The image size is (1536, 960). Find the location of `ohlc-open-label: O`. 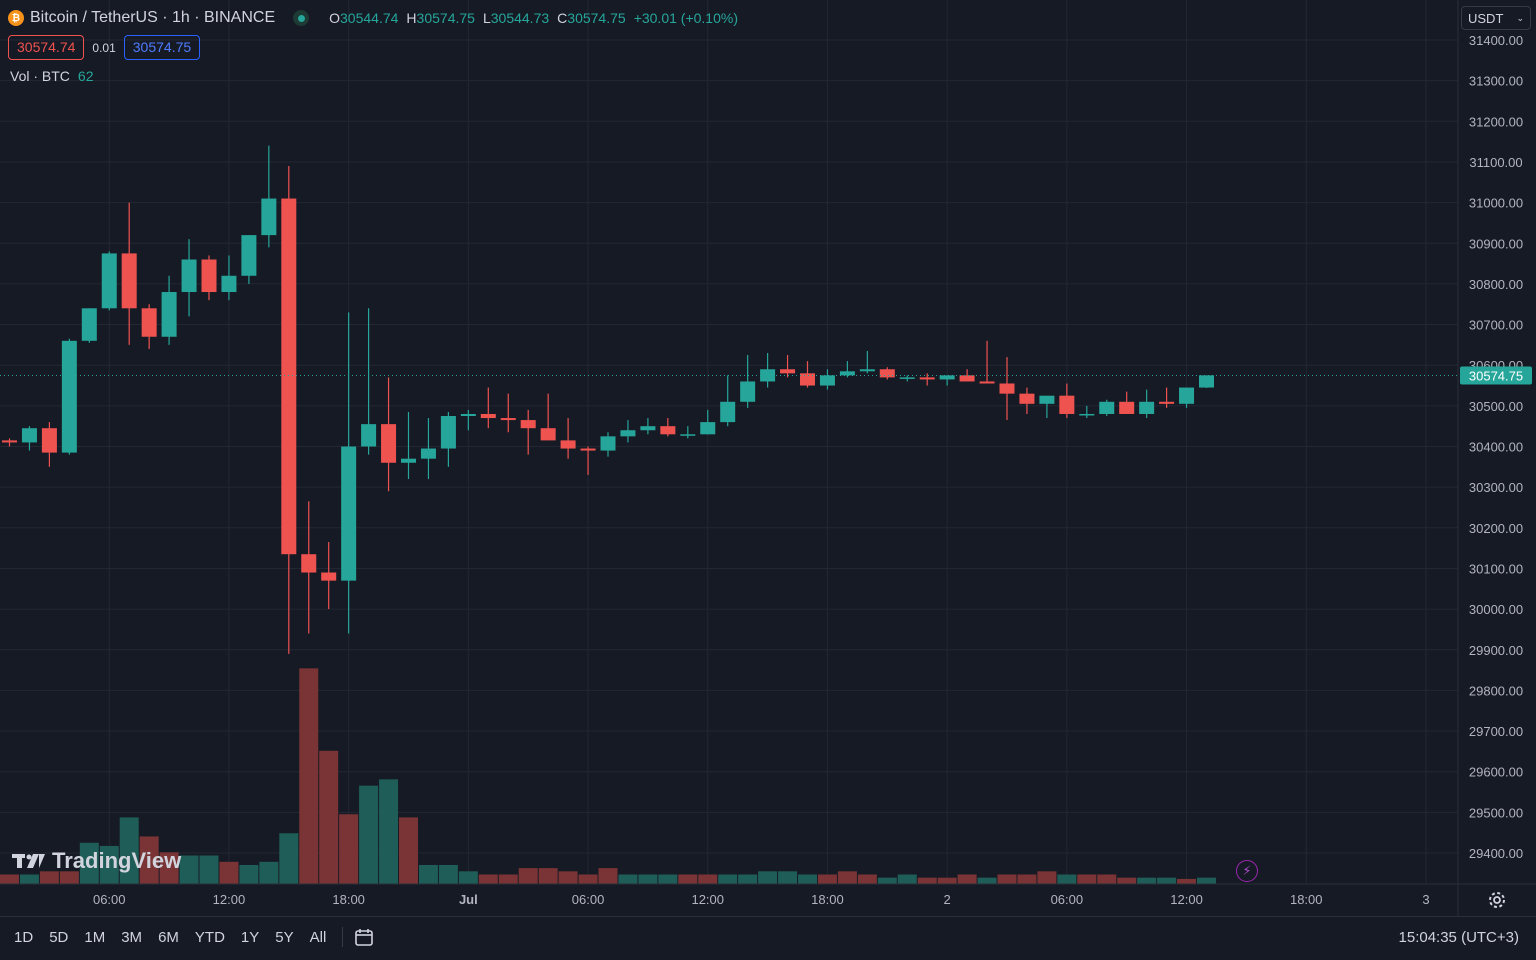

ohlc-open-label: O is located at coordinates (335, 18).